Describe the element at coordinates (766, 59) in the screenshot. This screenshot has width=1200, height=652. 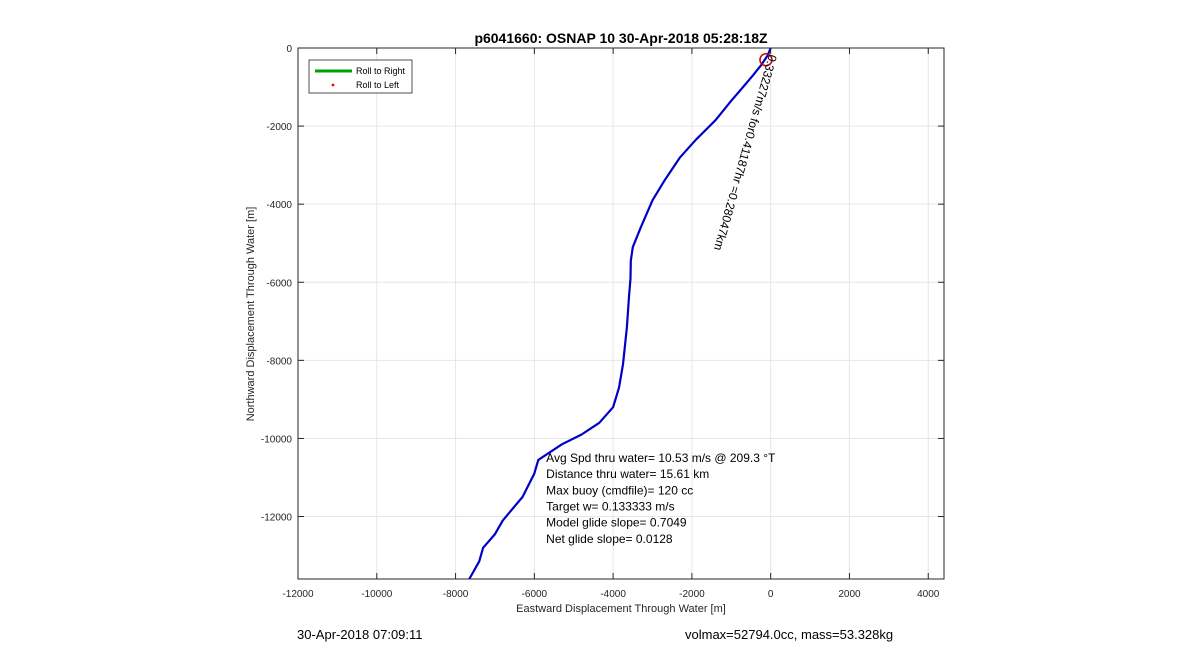
I see `start-marker` at that location.